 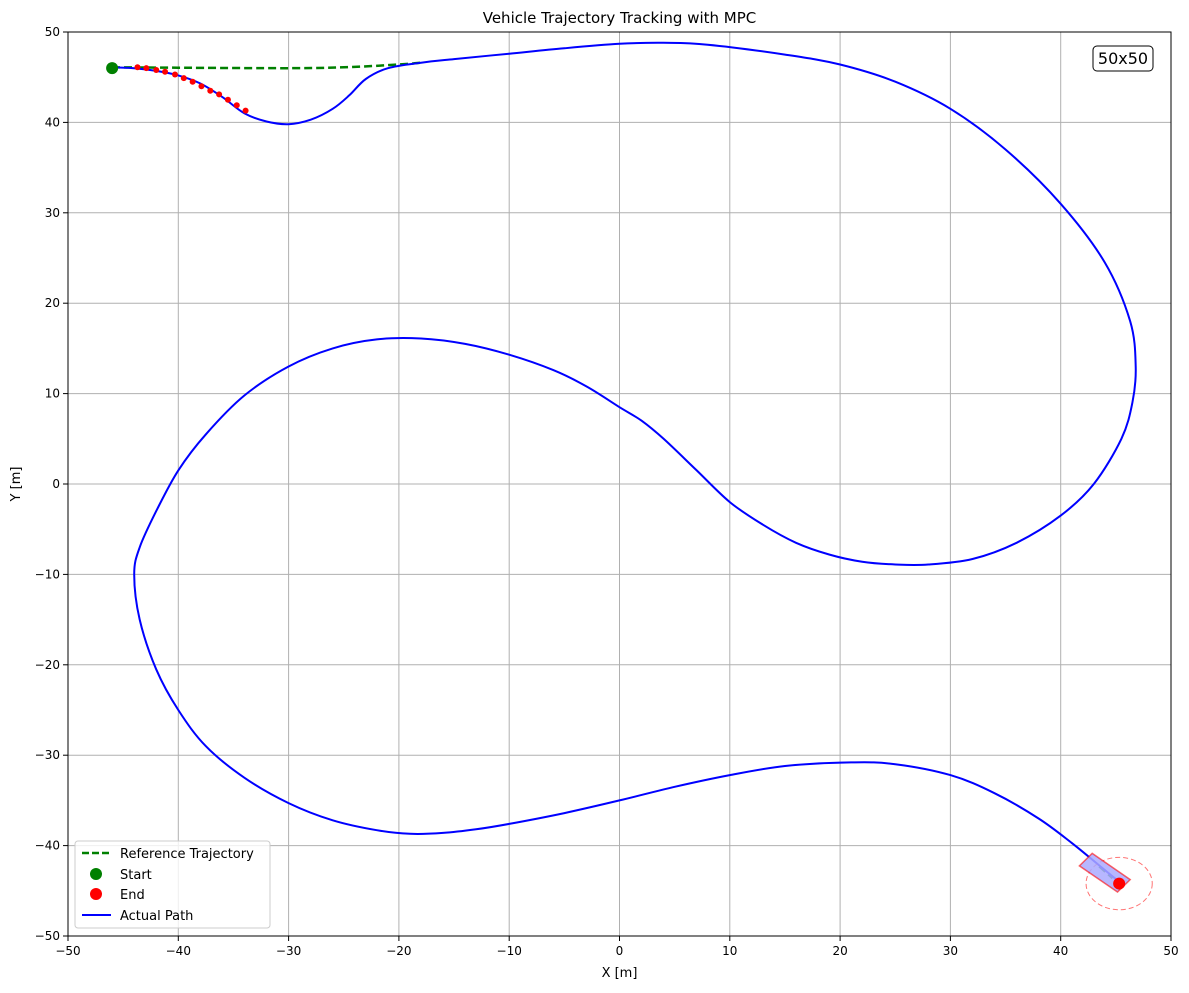 What do you see at coordinates (112, 68) in the screenshot?
I see `start-marker` at bounding box center [112, 68].